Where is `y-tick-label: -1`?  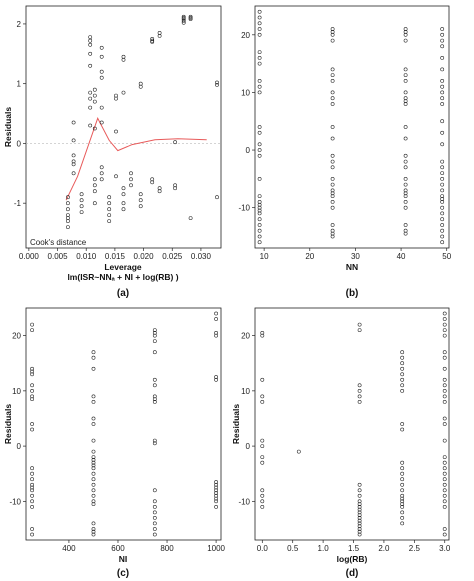
y-tick-label: -1 is located at coordinates (18, 203).